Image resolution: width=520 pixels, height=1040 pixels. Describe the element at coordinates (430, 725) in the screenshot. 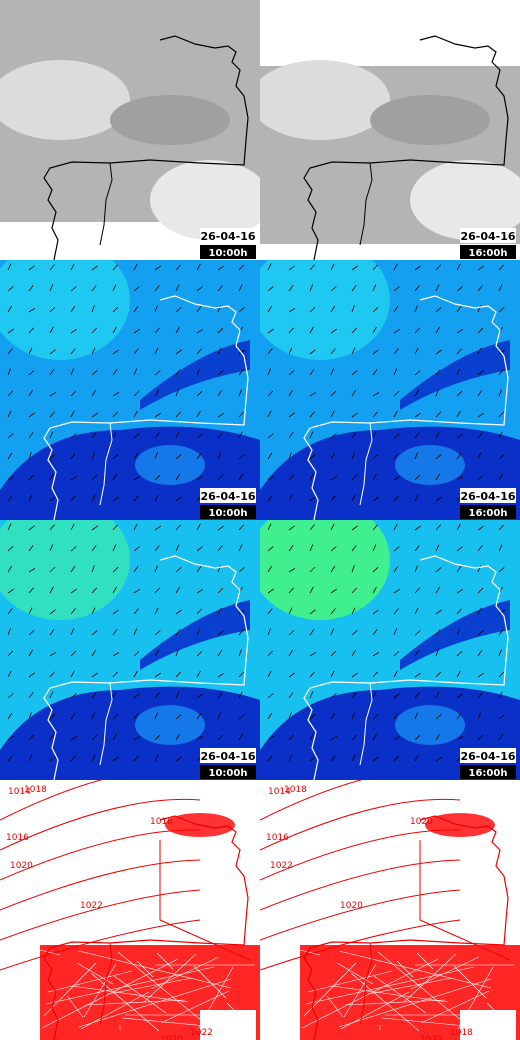

I see `wind-patch` at that location.